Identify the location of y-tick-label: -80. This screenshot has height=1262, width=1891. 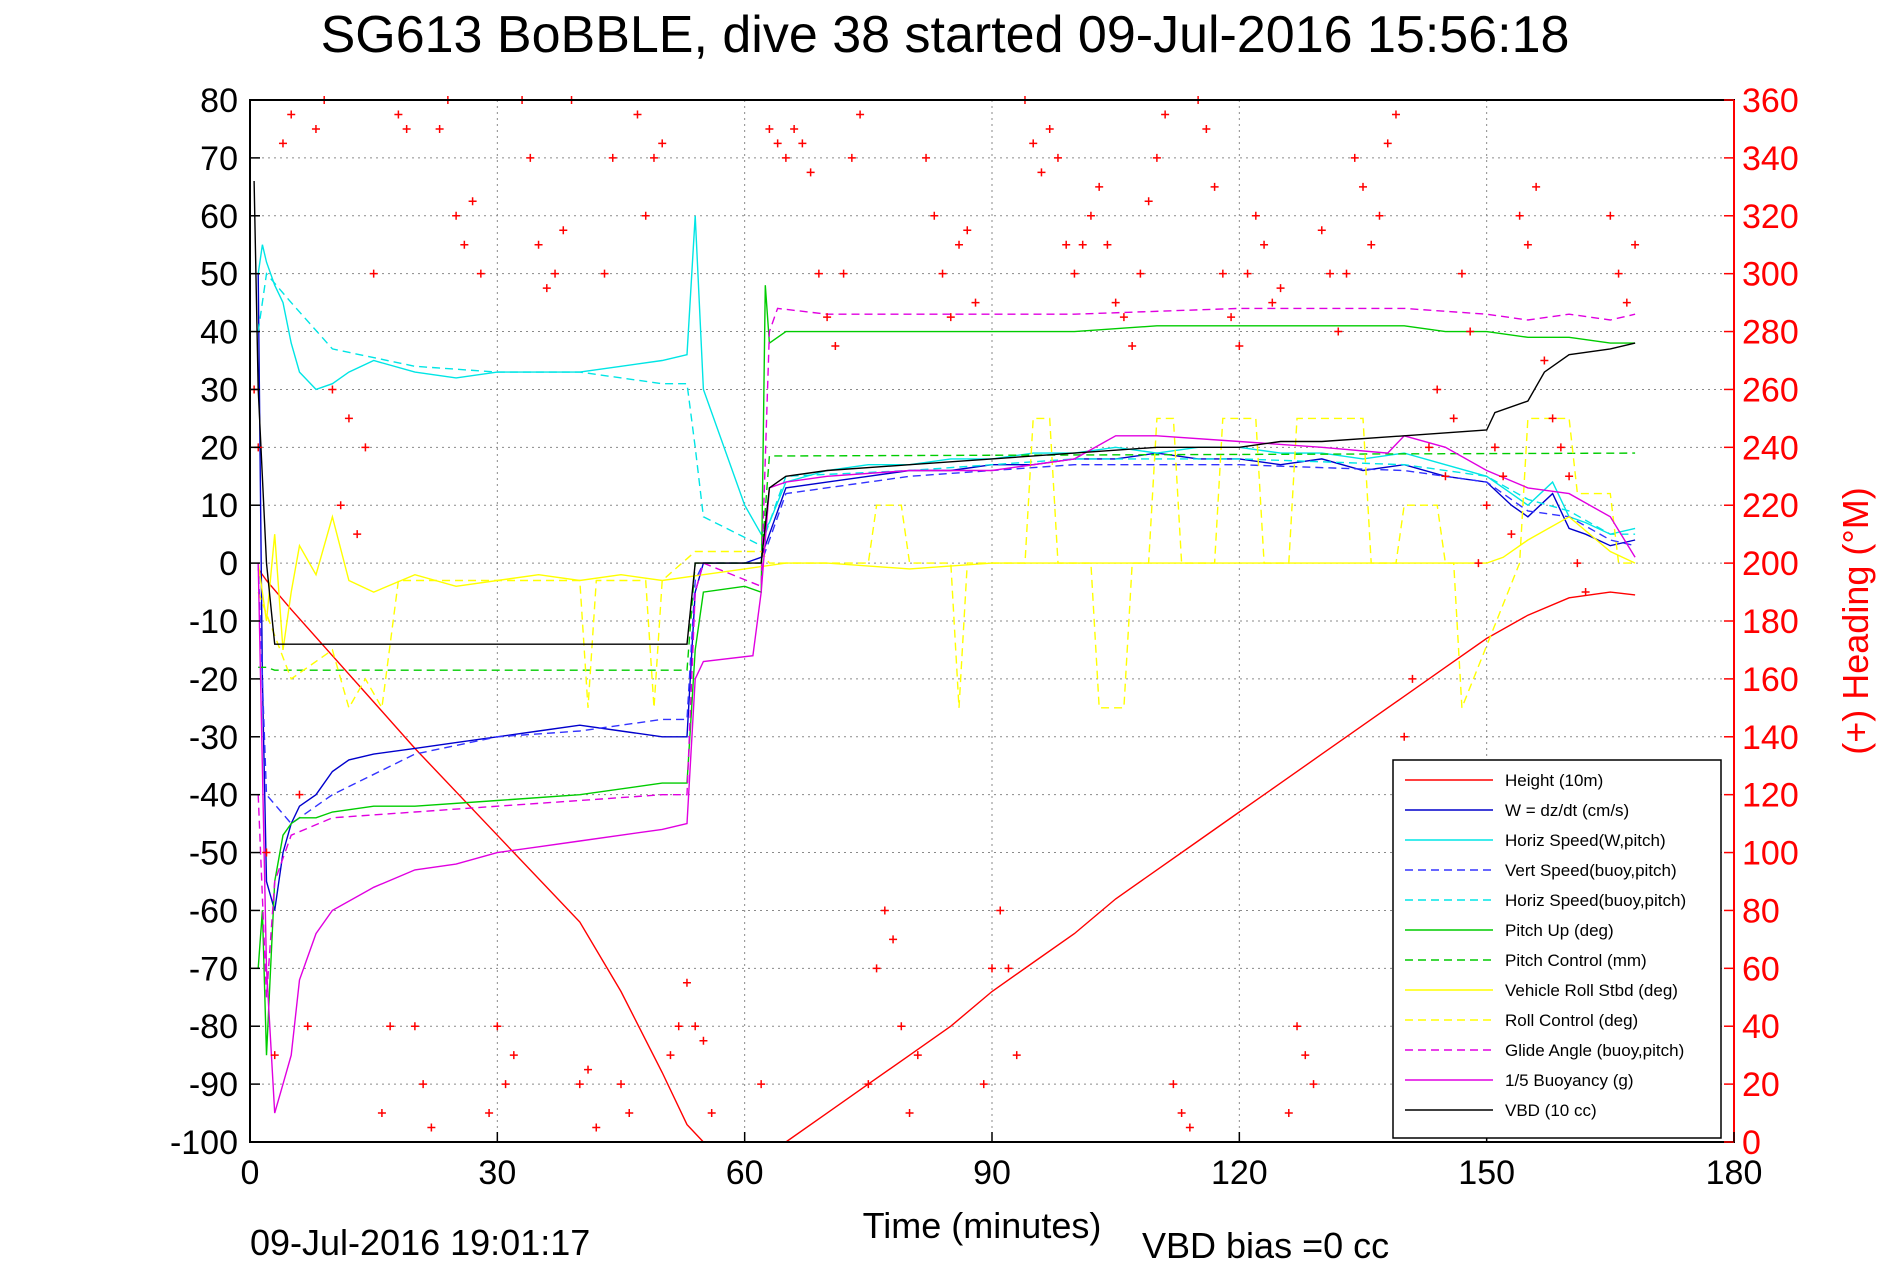
(213, 1027).